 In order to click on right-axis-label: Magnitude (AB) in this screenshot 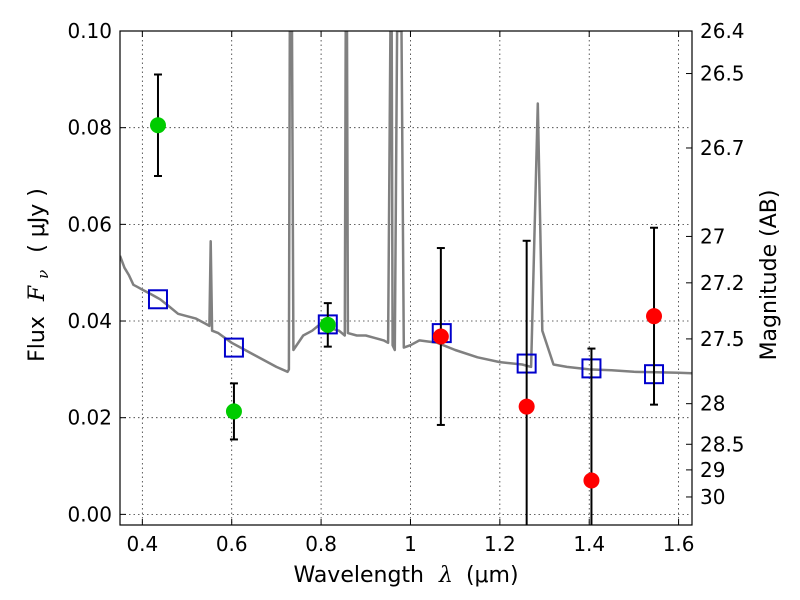, I will do `click(769, 275)`.